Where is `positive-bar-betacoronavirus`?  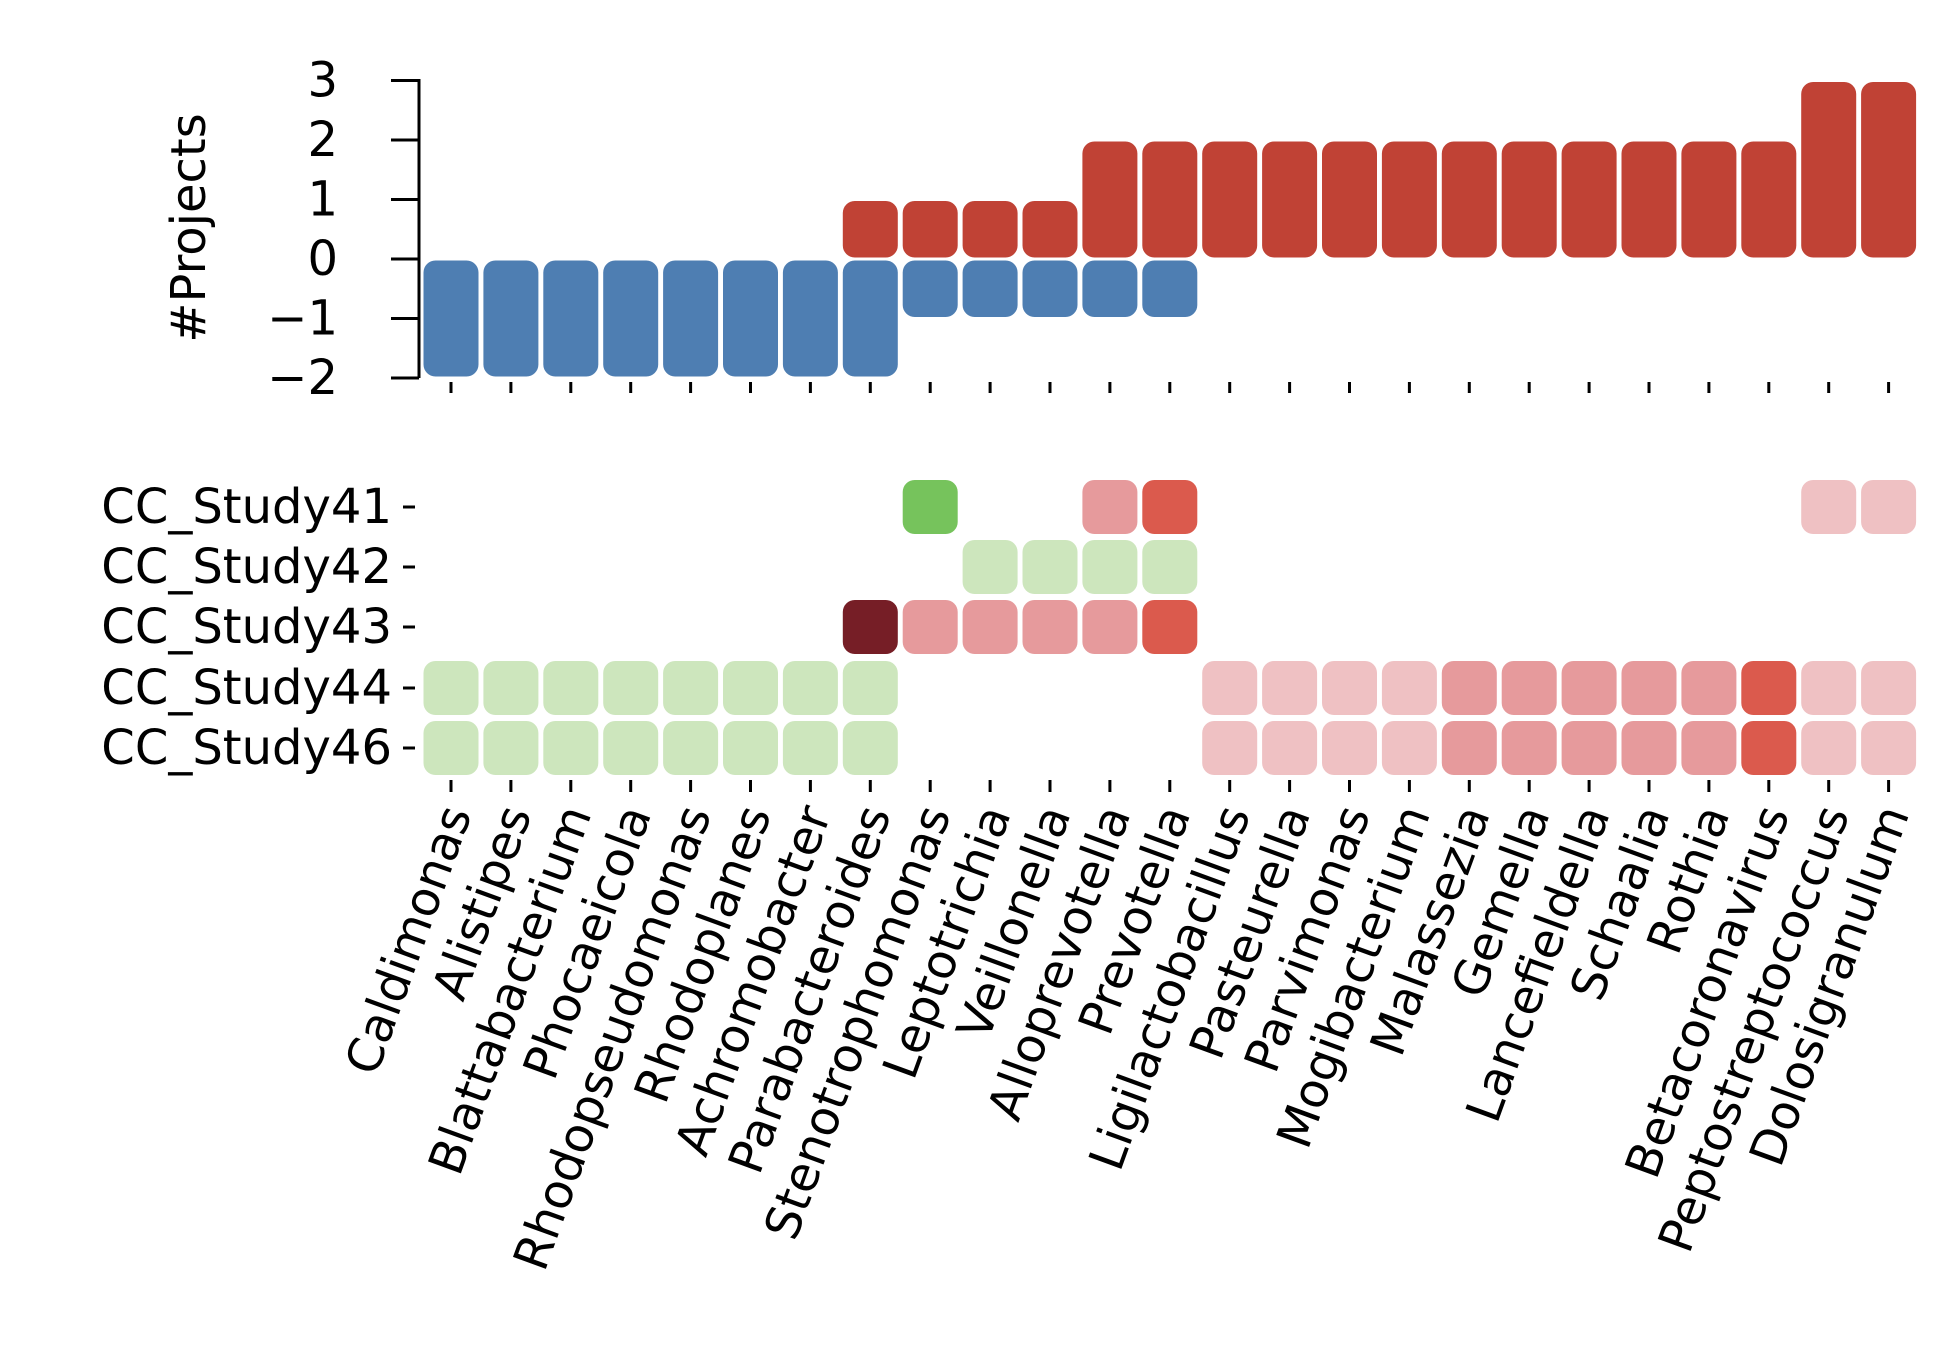 positive-bar-betacoronavirus is located at coordinates (1769, 199).